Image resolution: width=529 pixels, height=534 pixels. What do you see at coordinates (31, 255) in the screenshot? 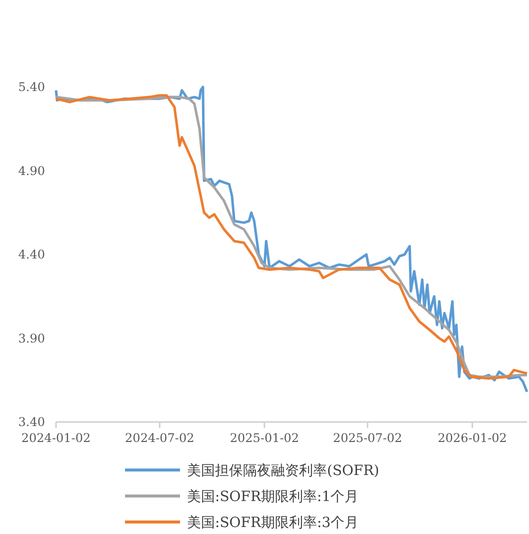
I see `y-tick-label: 4.40` at bounding box center [31, 255].